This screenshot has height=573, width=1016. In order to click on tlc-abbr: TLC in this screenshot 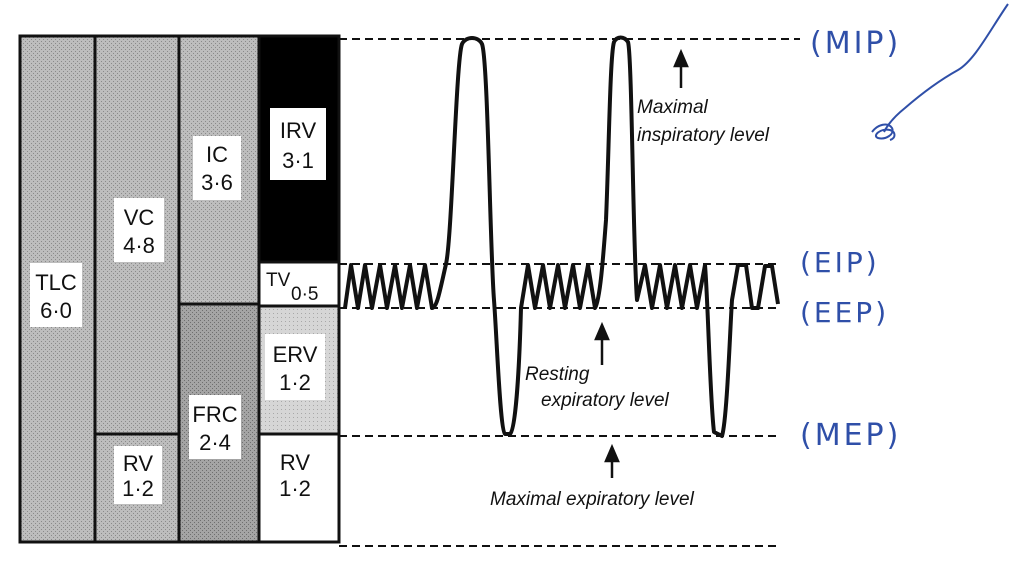, I will do `click(56, 282)`.